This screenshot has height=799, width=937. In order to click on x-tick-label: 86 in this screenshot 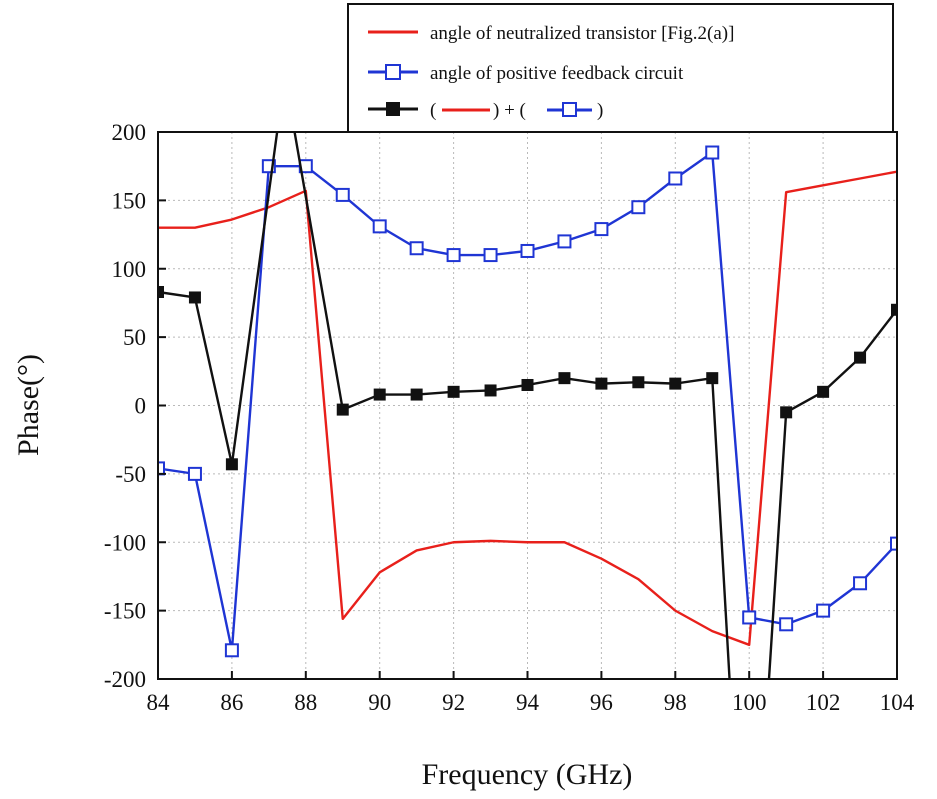, I will do `click(231, 702)`.